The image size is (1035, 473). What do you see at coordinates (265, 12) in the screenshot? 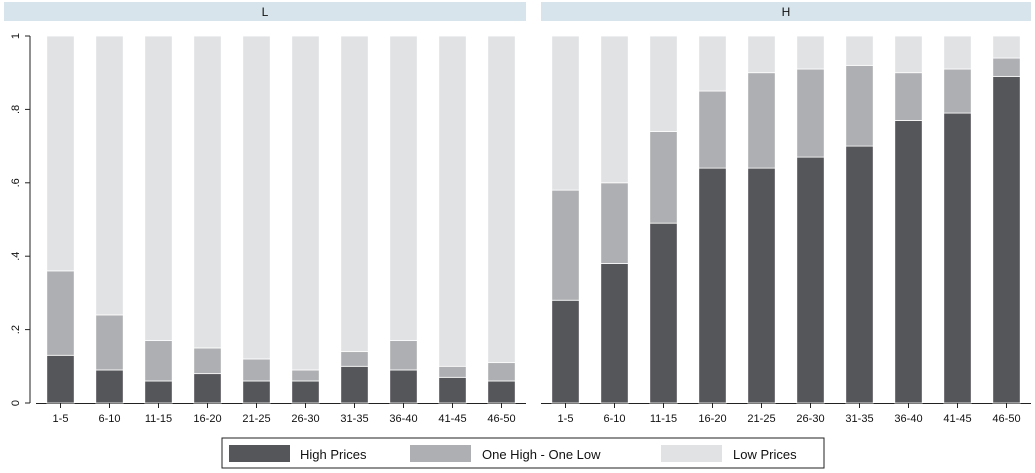
I see `panel-title-l: L` at bounding box center [265, 12].